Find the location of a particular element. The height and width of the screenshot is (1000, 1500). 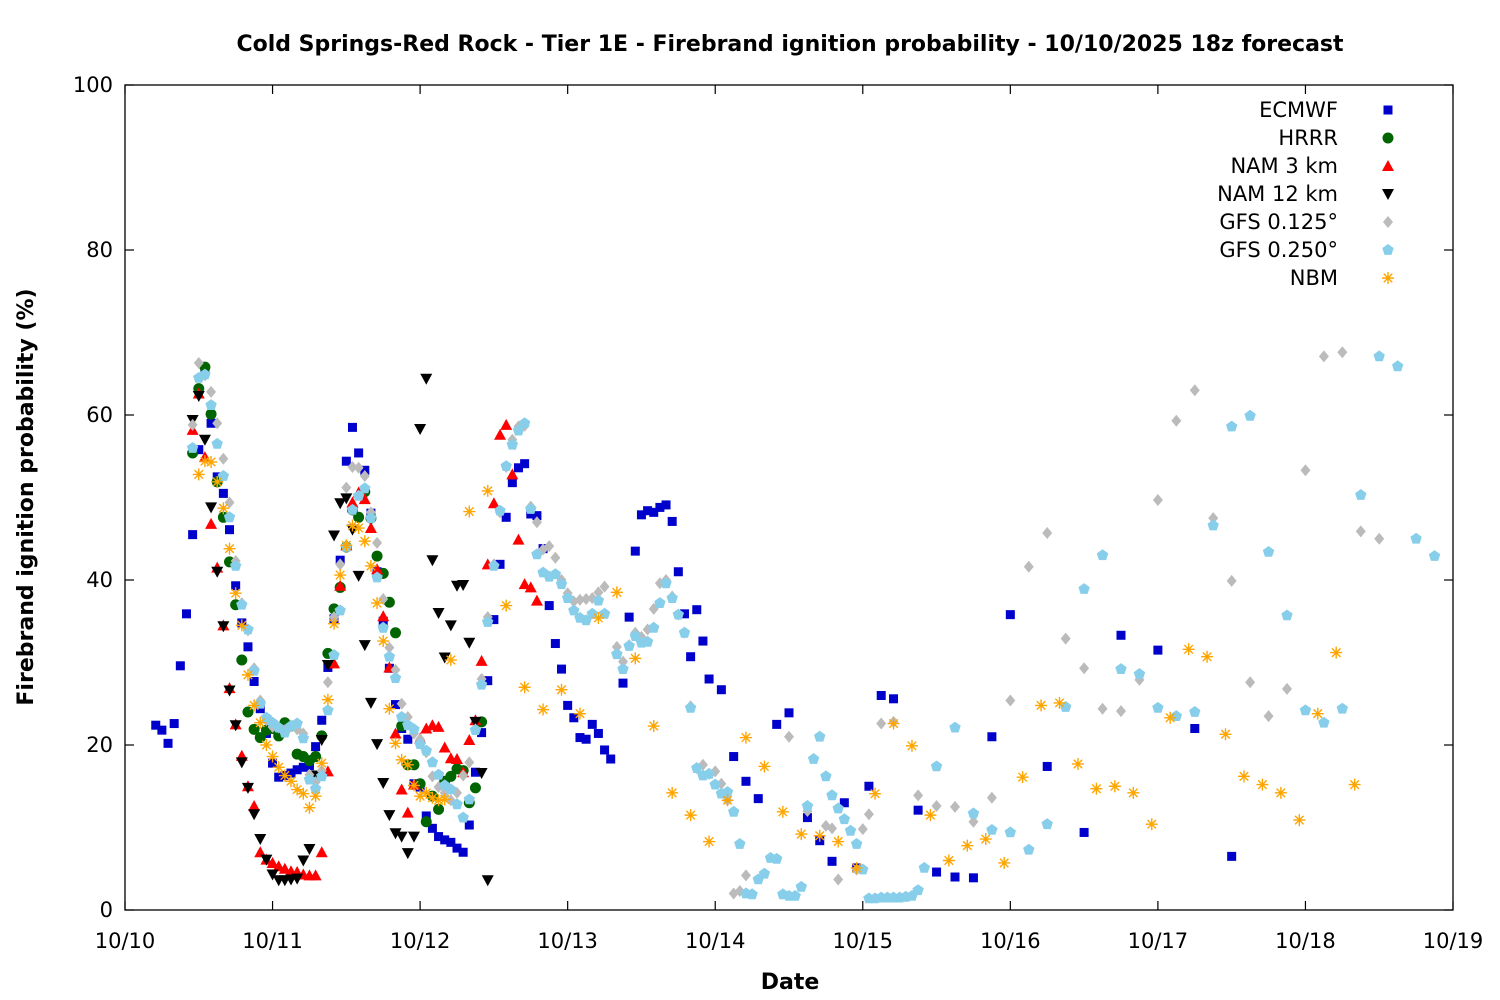

y-tick-label: 80 is located at coordinates (99, 250).